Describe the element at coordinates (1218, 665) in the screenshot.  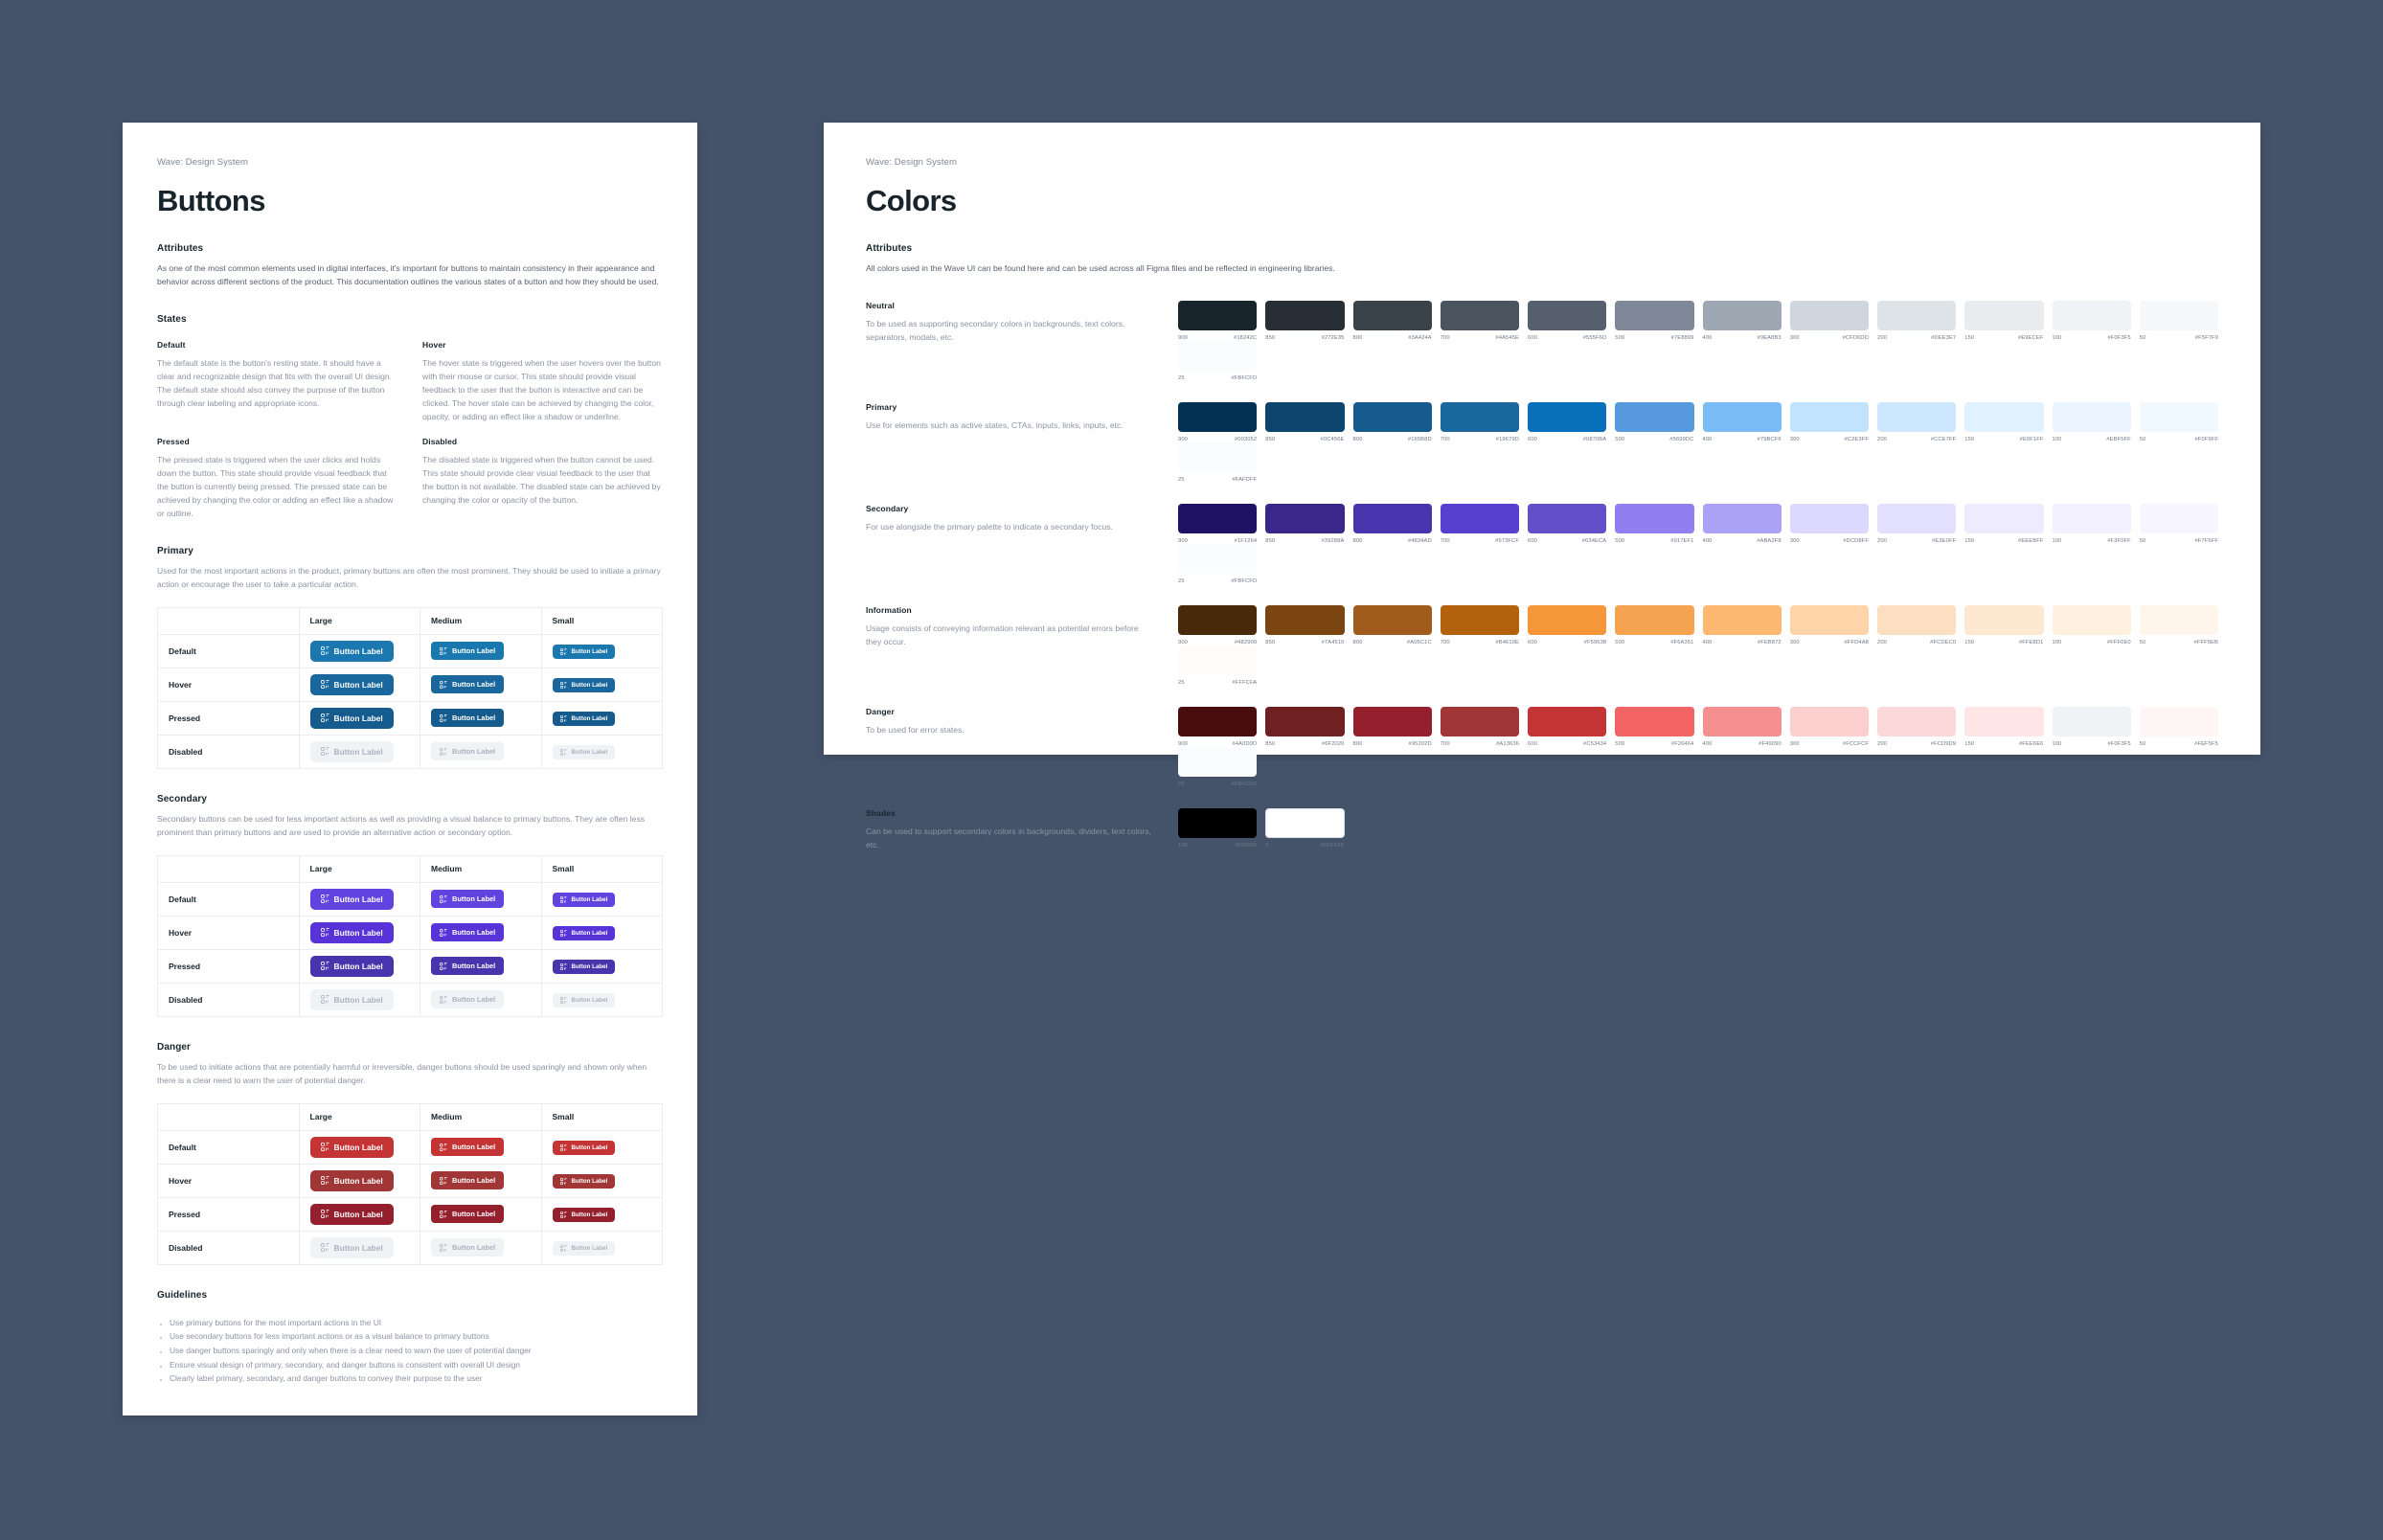
I see `color-swatch: 25 #FFFCFA` at that location.